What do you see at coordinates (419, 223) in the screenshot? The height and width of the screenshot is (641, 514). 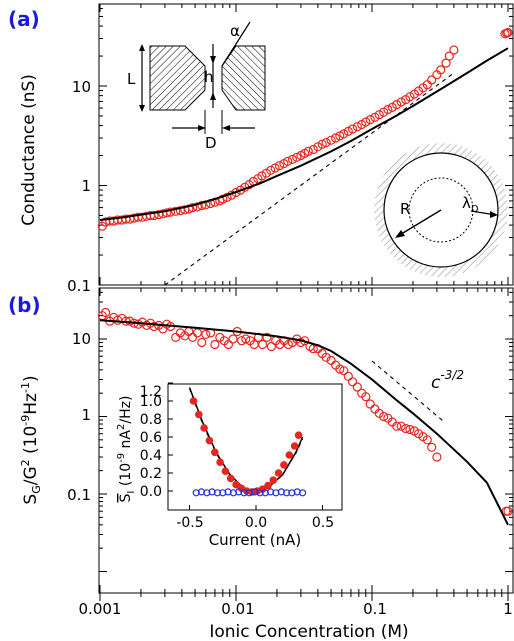 I see `R-arrow` at bounding box center [419, 223].